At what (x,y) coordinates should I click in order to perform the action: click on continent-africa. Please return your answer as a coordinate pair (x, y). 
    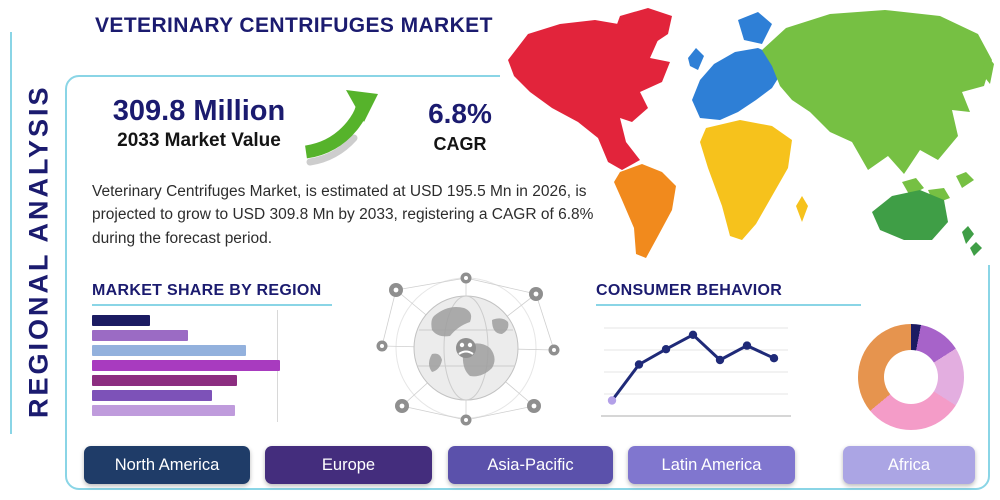
    Looking at the image, I should click on (746, 180).